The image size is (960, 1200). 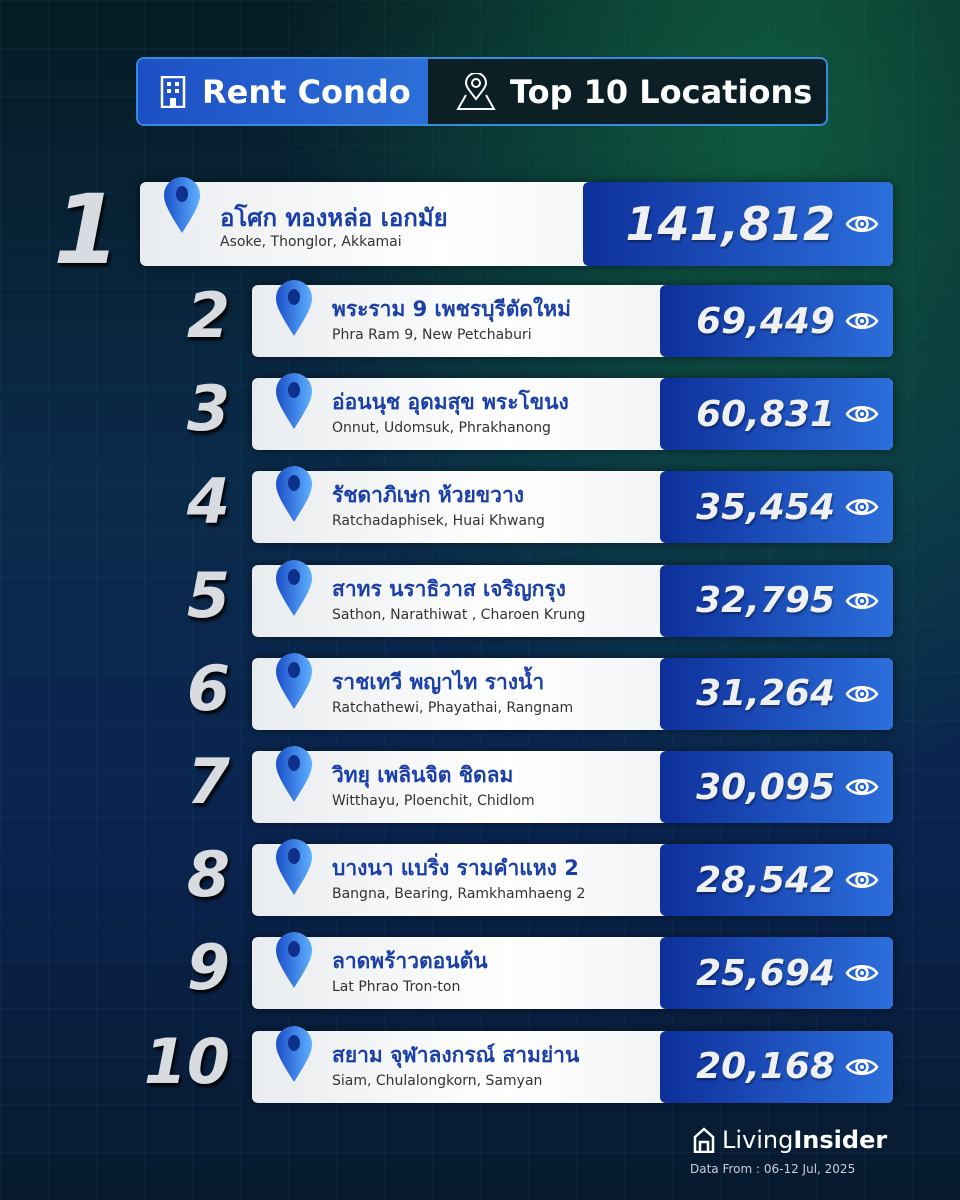 I want to click on location-english: Siam, Chulalongkorn, Samyan, so click(x=437, y=1080).